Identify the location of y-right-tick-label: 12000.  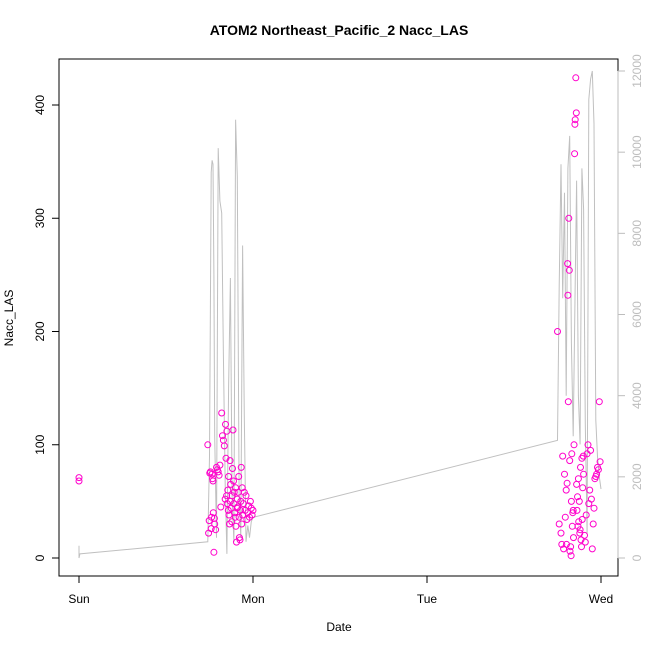
(637, 71).